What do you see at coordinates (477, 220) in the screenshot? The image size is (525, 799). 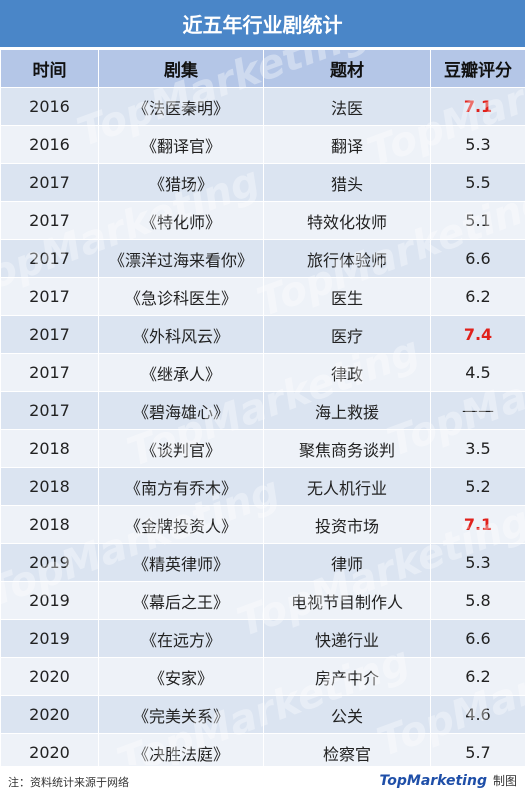 I see `score-cell: 5.1` at bounding box center [477, 220].